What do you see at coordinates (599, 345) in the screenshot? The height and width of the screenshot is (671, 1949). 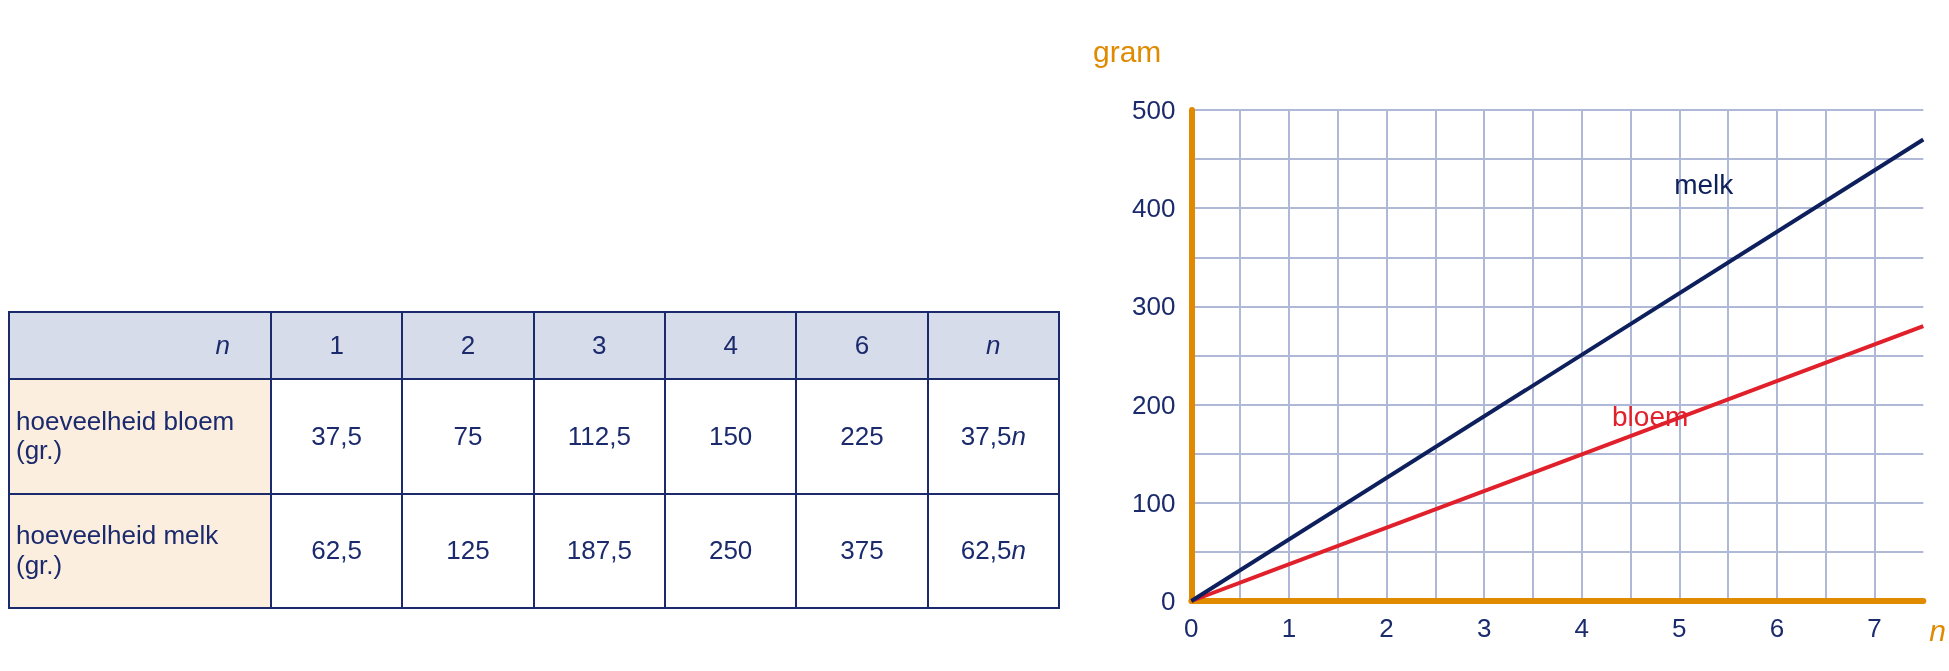 I see `text: 3` at bounding box center [599, 345].